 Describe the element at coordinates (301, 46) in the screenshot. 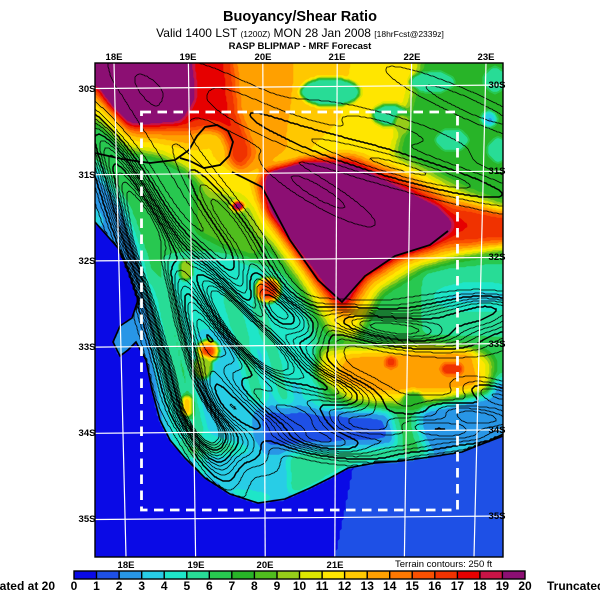

I see `svg-text: RASP BLIPMAP - MRF Forecast` at that location.